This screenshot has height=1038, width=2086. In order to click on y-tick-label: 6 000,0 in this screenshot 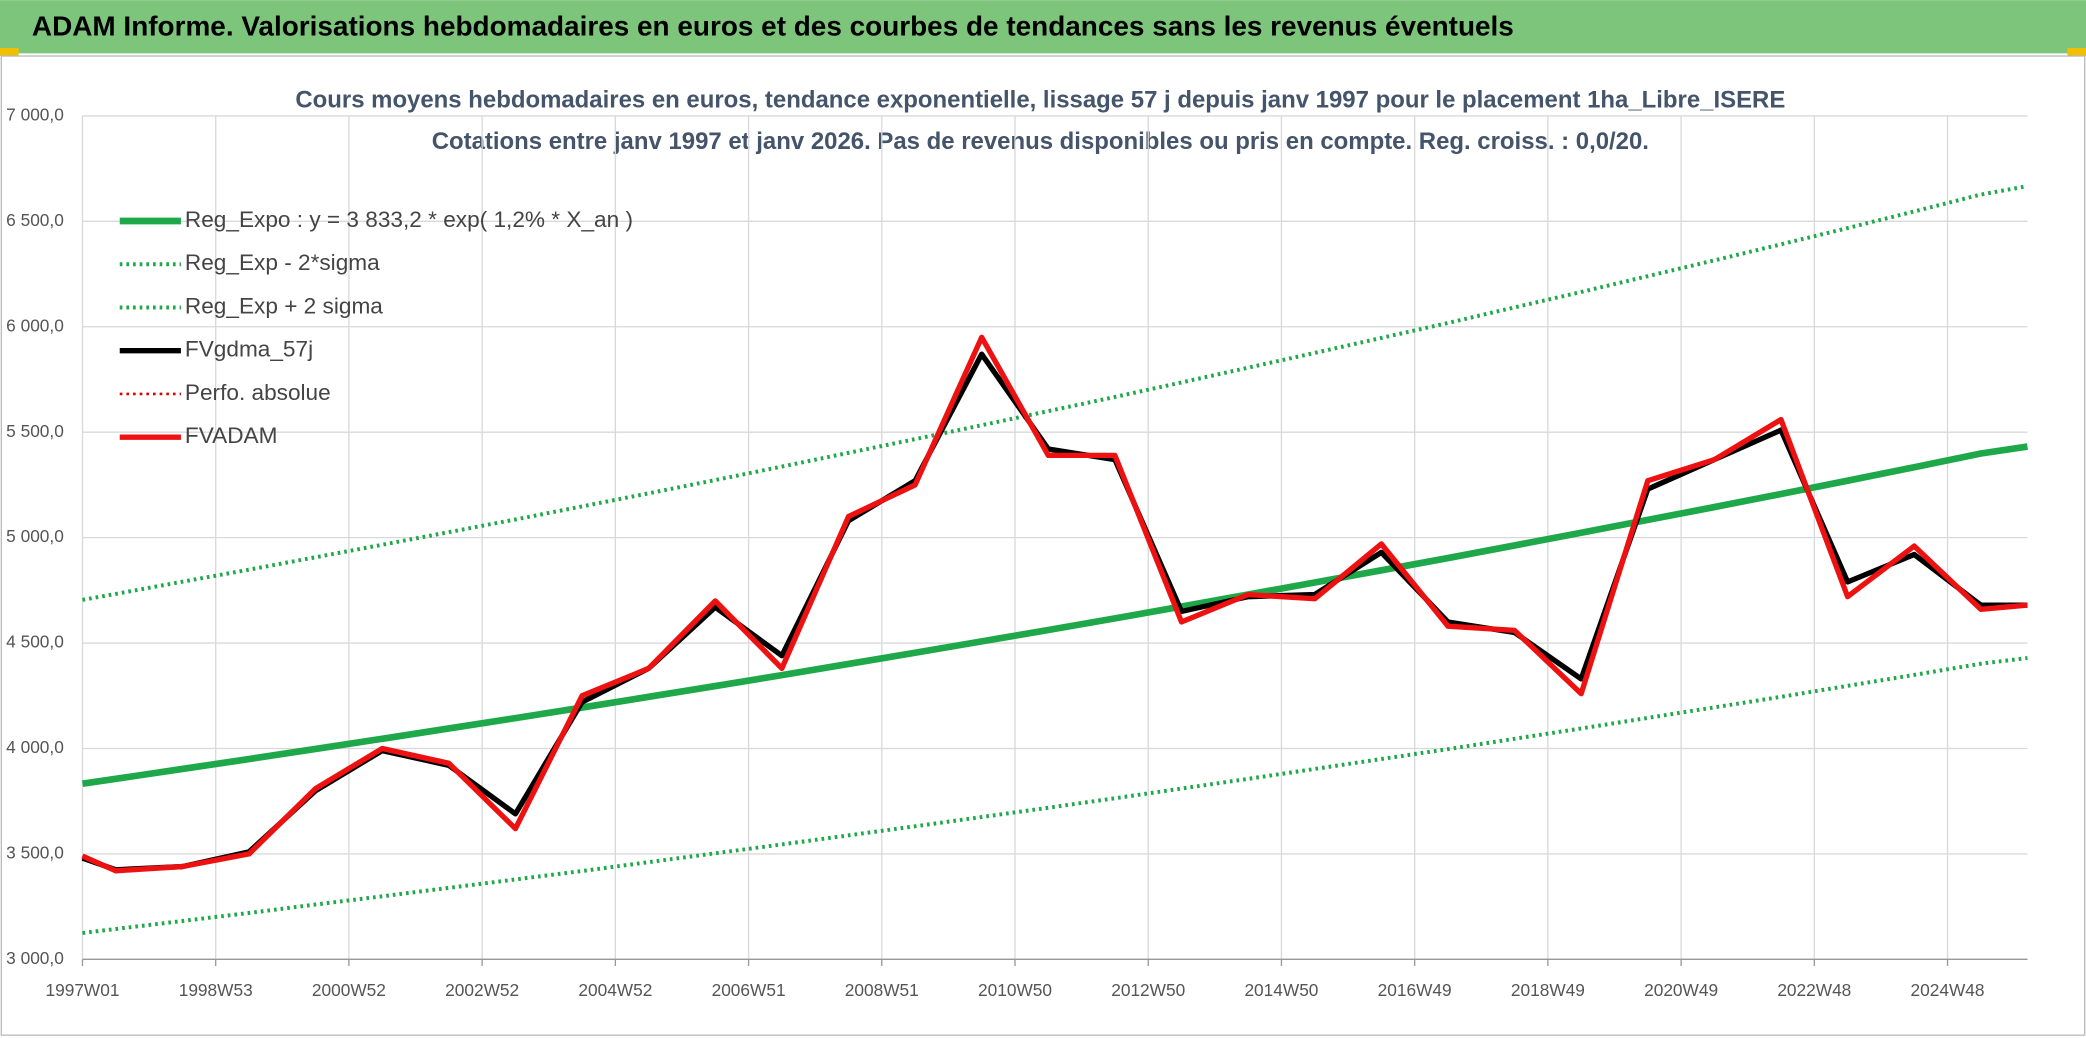, I will do `click(35, 325)`.